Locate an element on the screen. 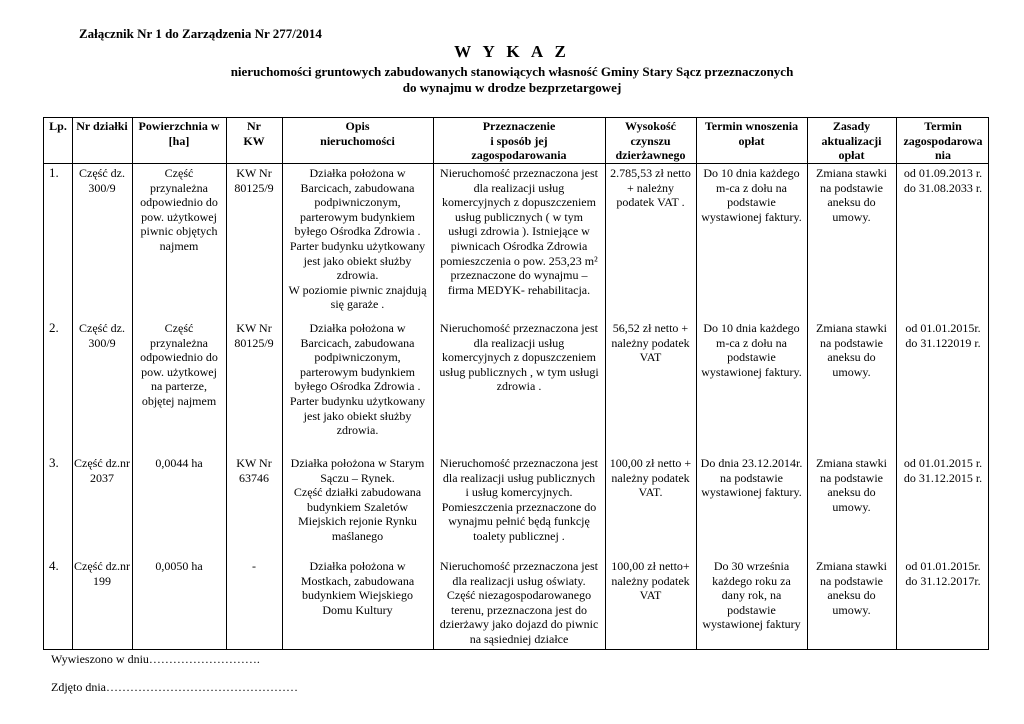  cell-text-line: VAT is located at coordinates (650, 357).